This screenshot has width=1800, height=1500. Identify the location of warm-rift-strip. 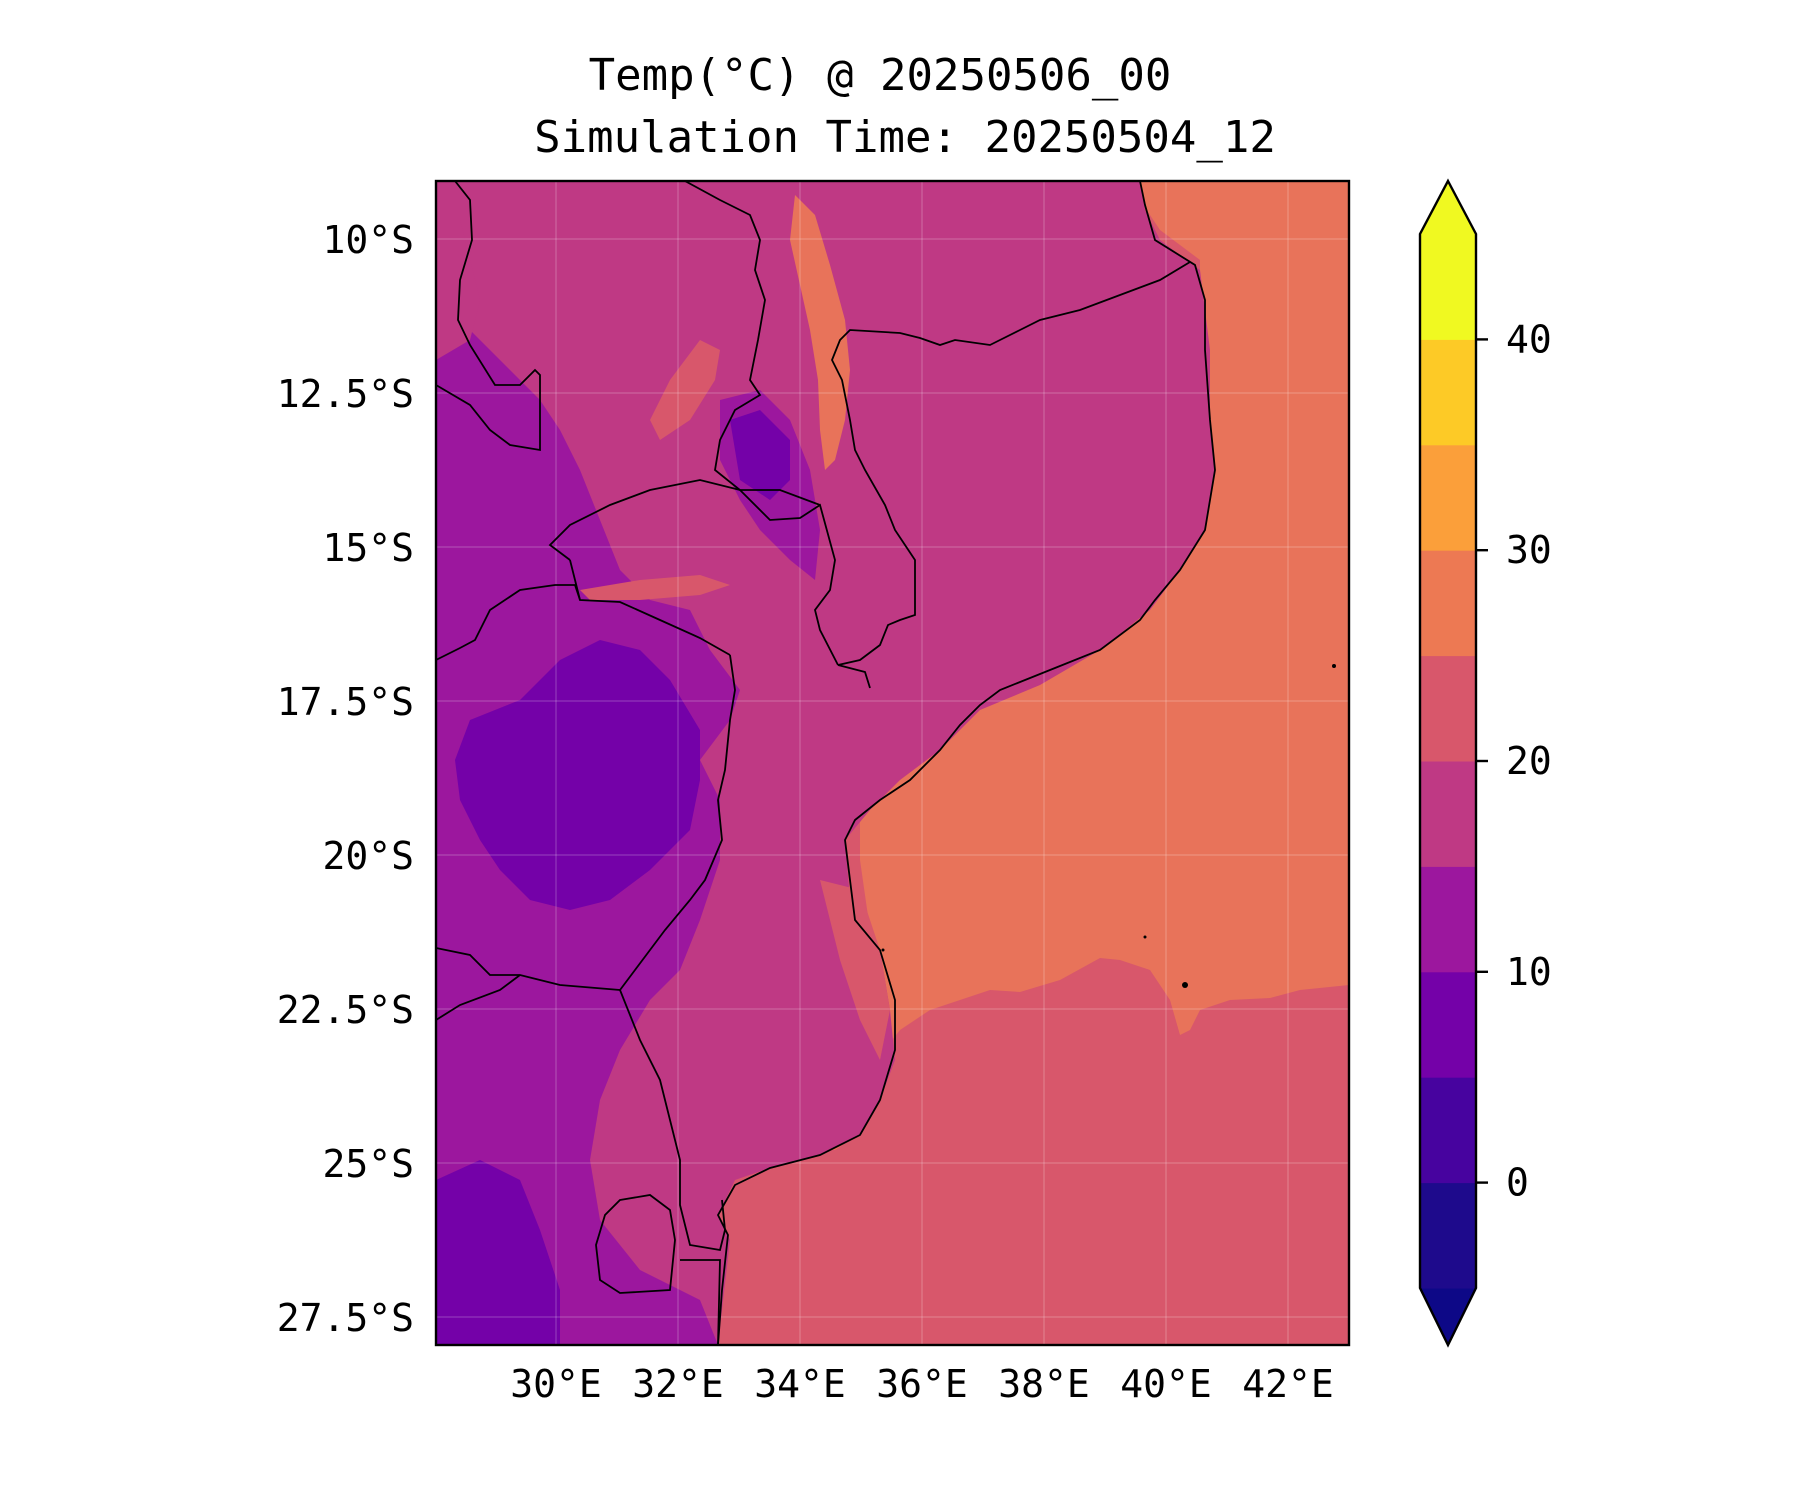
(820, 332).